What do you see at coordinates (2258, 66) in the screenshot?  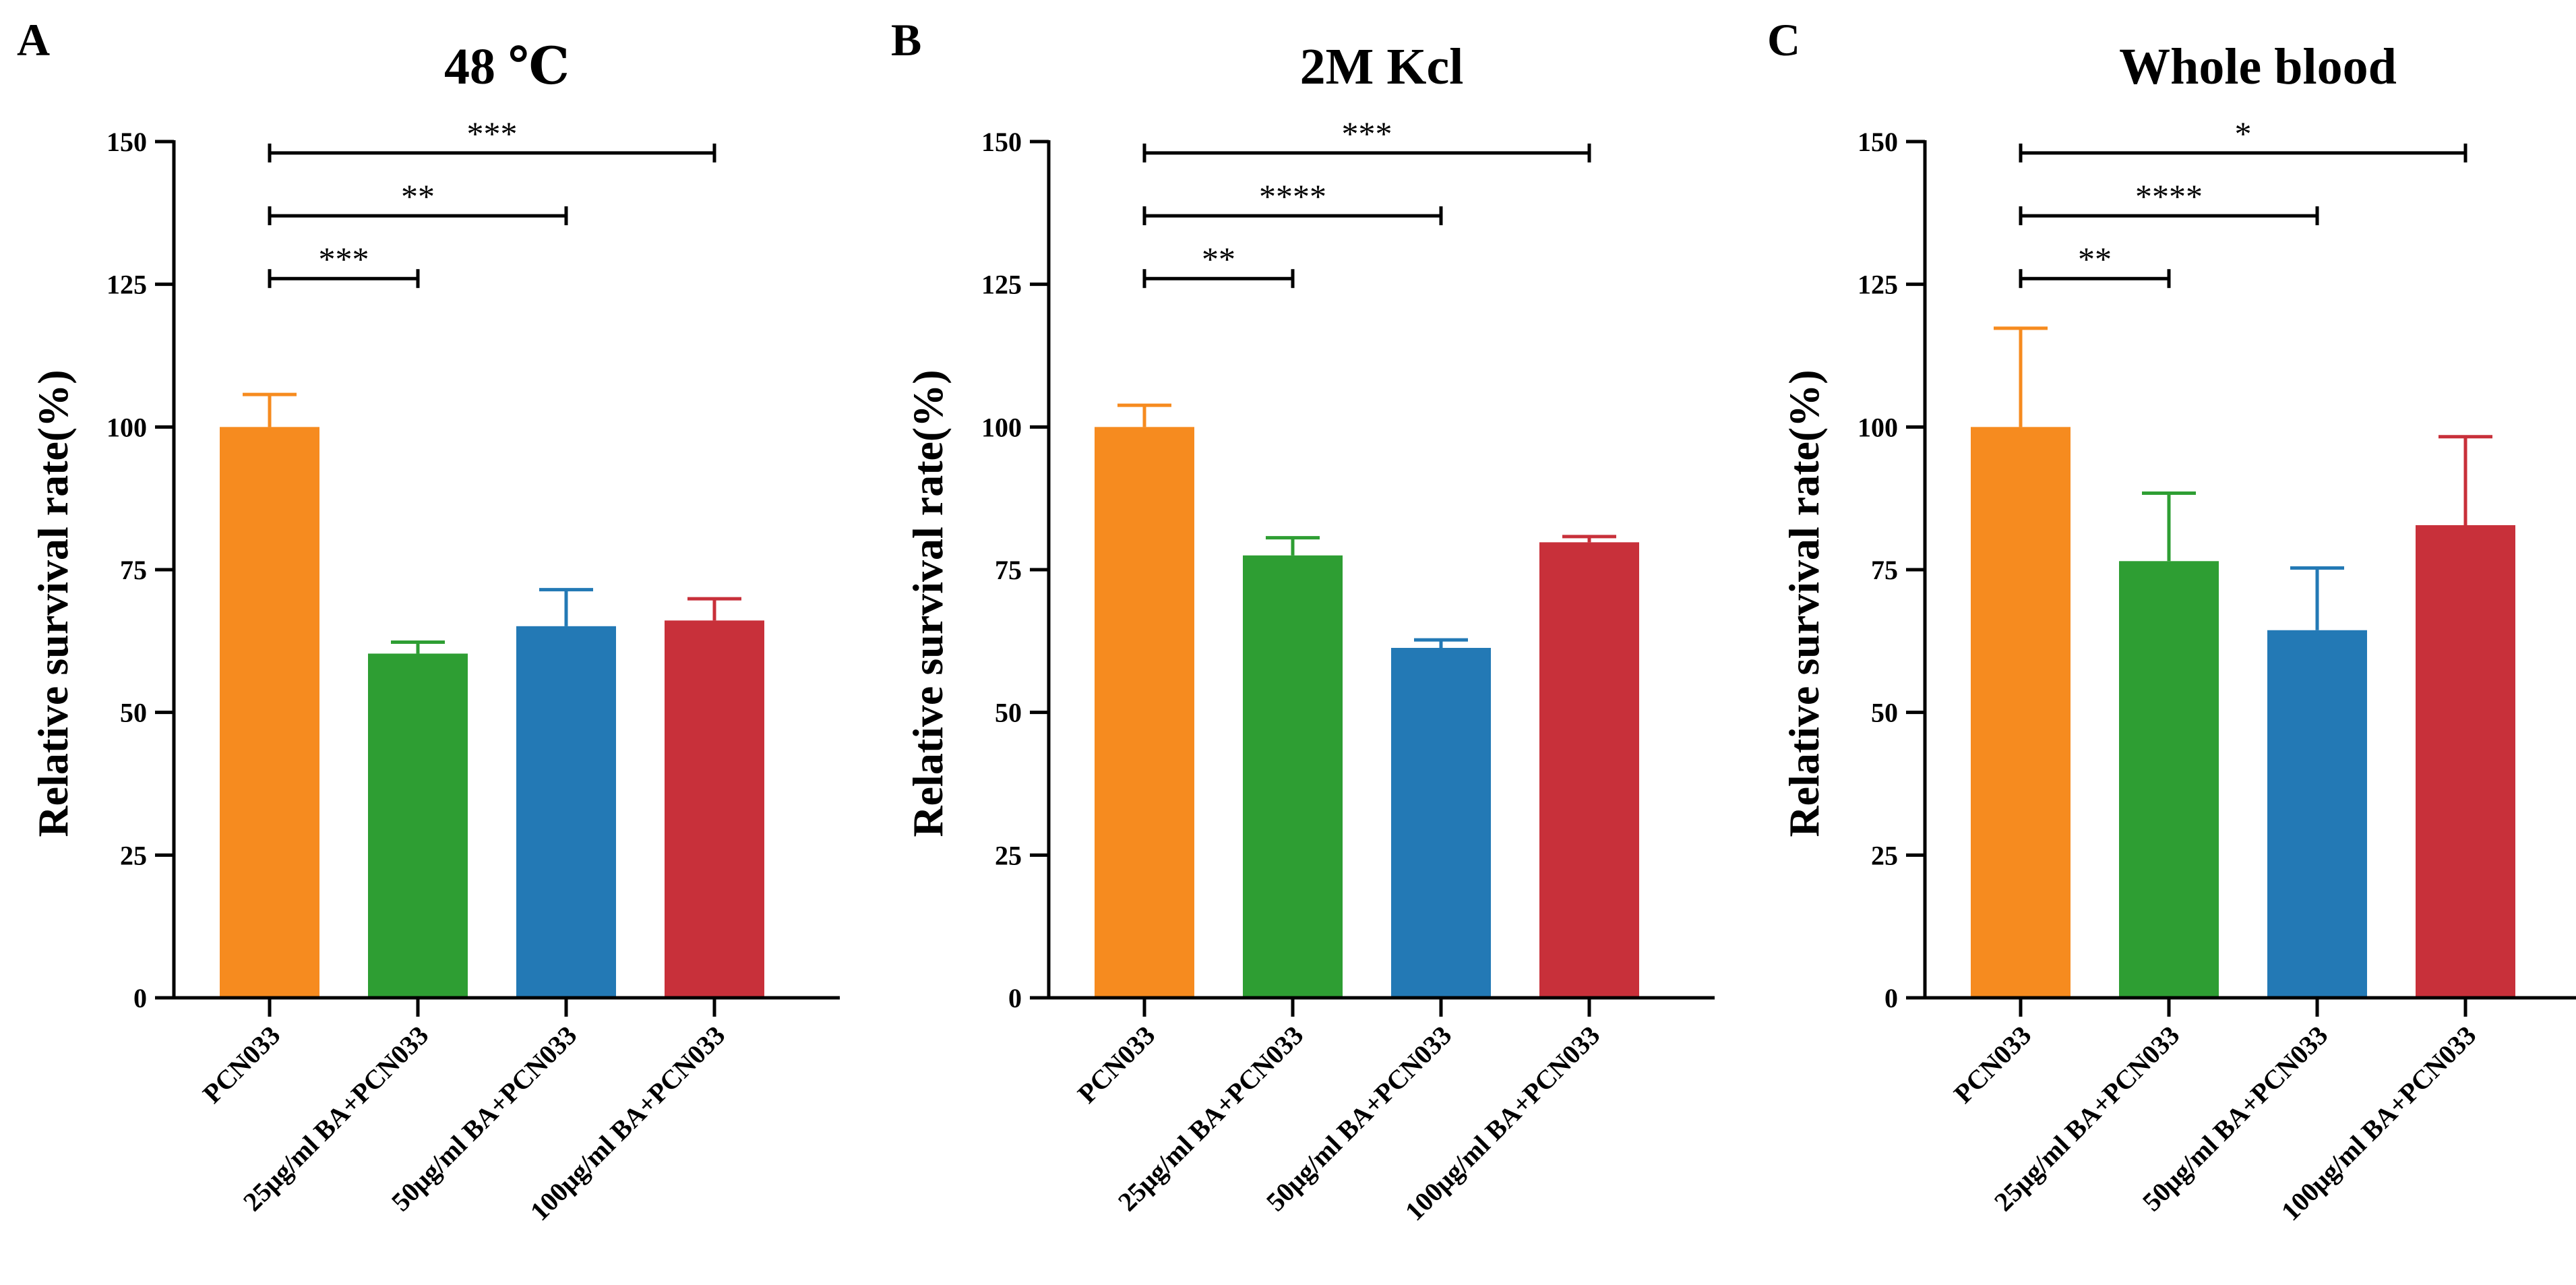 I see `chart-title: Whole blood` at bounding box center [2258, 66].